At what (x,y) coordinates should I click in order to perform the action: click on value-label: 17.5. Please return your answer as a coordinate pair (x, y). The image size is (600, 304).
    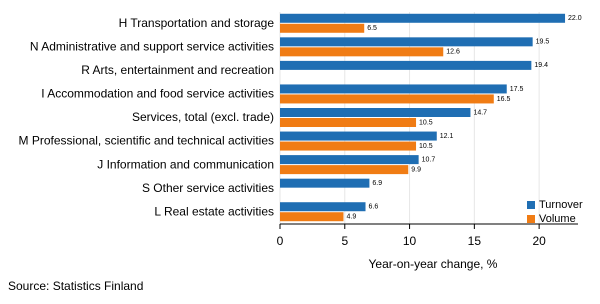
    Looking at the image, I should click on (517, 89).